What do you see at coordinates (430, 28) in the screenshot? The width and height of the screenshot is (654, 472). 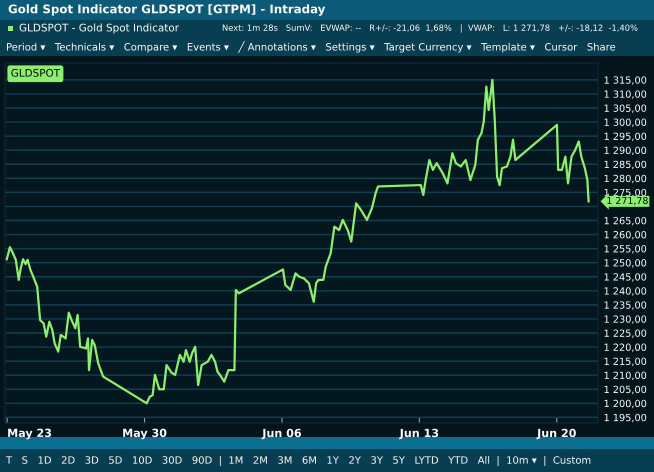 I see `text: Next: 1m 28s SumV: EVWAP: -- R+/-: -21,06 1,68% | VWAP: L: 1 271,78 +/-: -18,12 -1,40%` at bounding box center [430, 28].